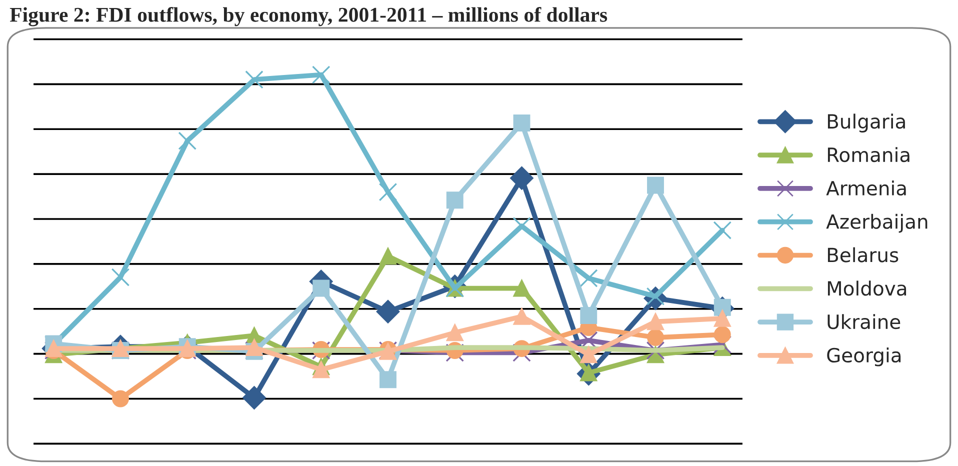  What do you see at coordinates (309, 16) in the screenshot?
I see `chart-title: Figure 2: FDI outflows, by economy, 2001-2011 – millions of dollars` at bounding box center [309, 16].